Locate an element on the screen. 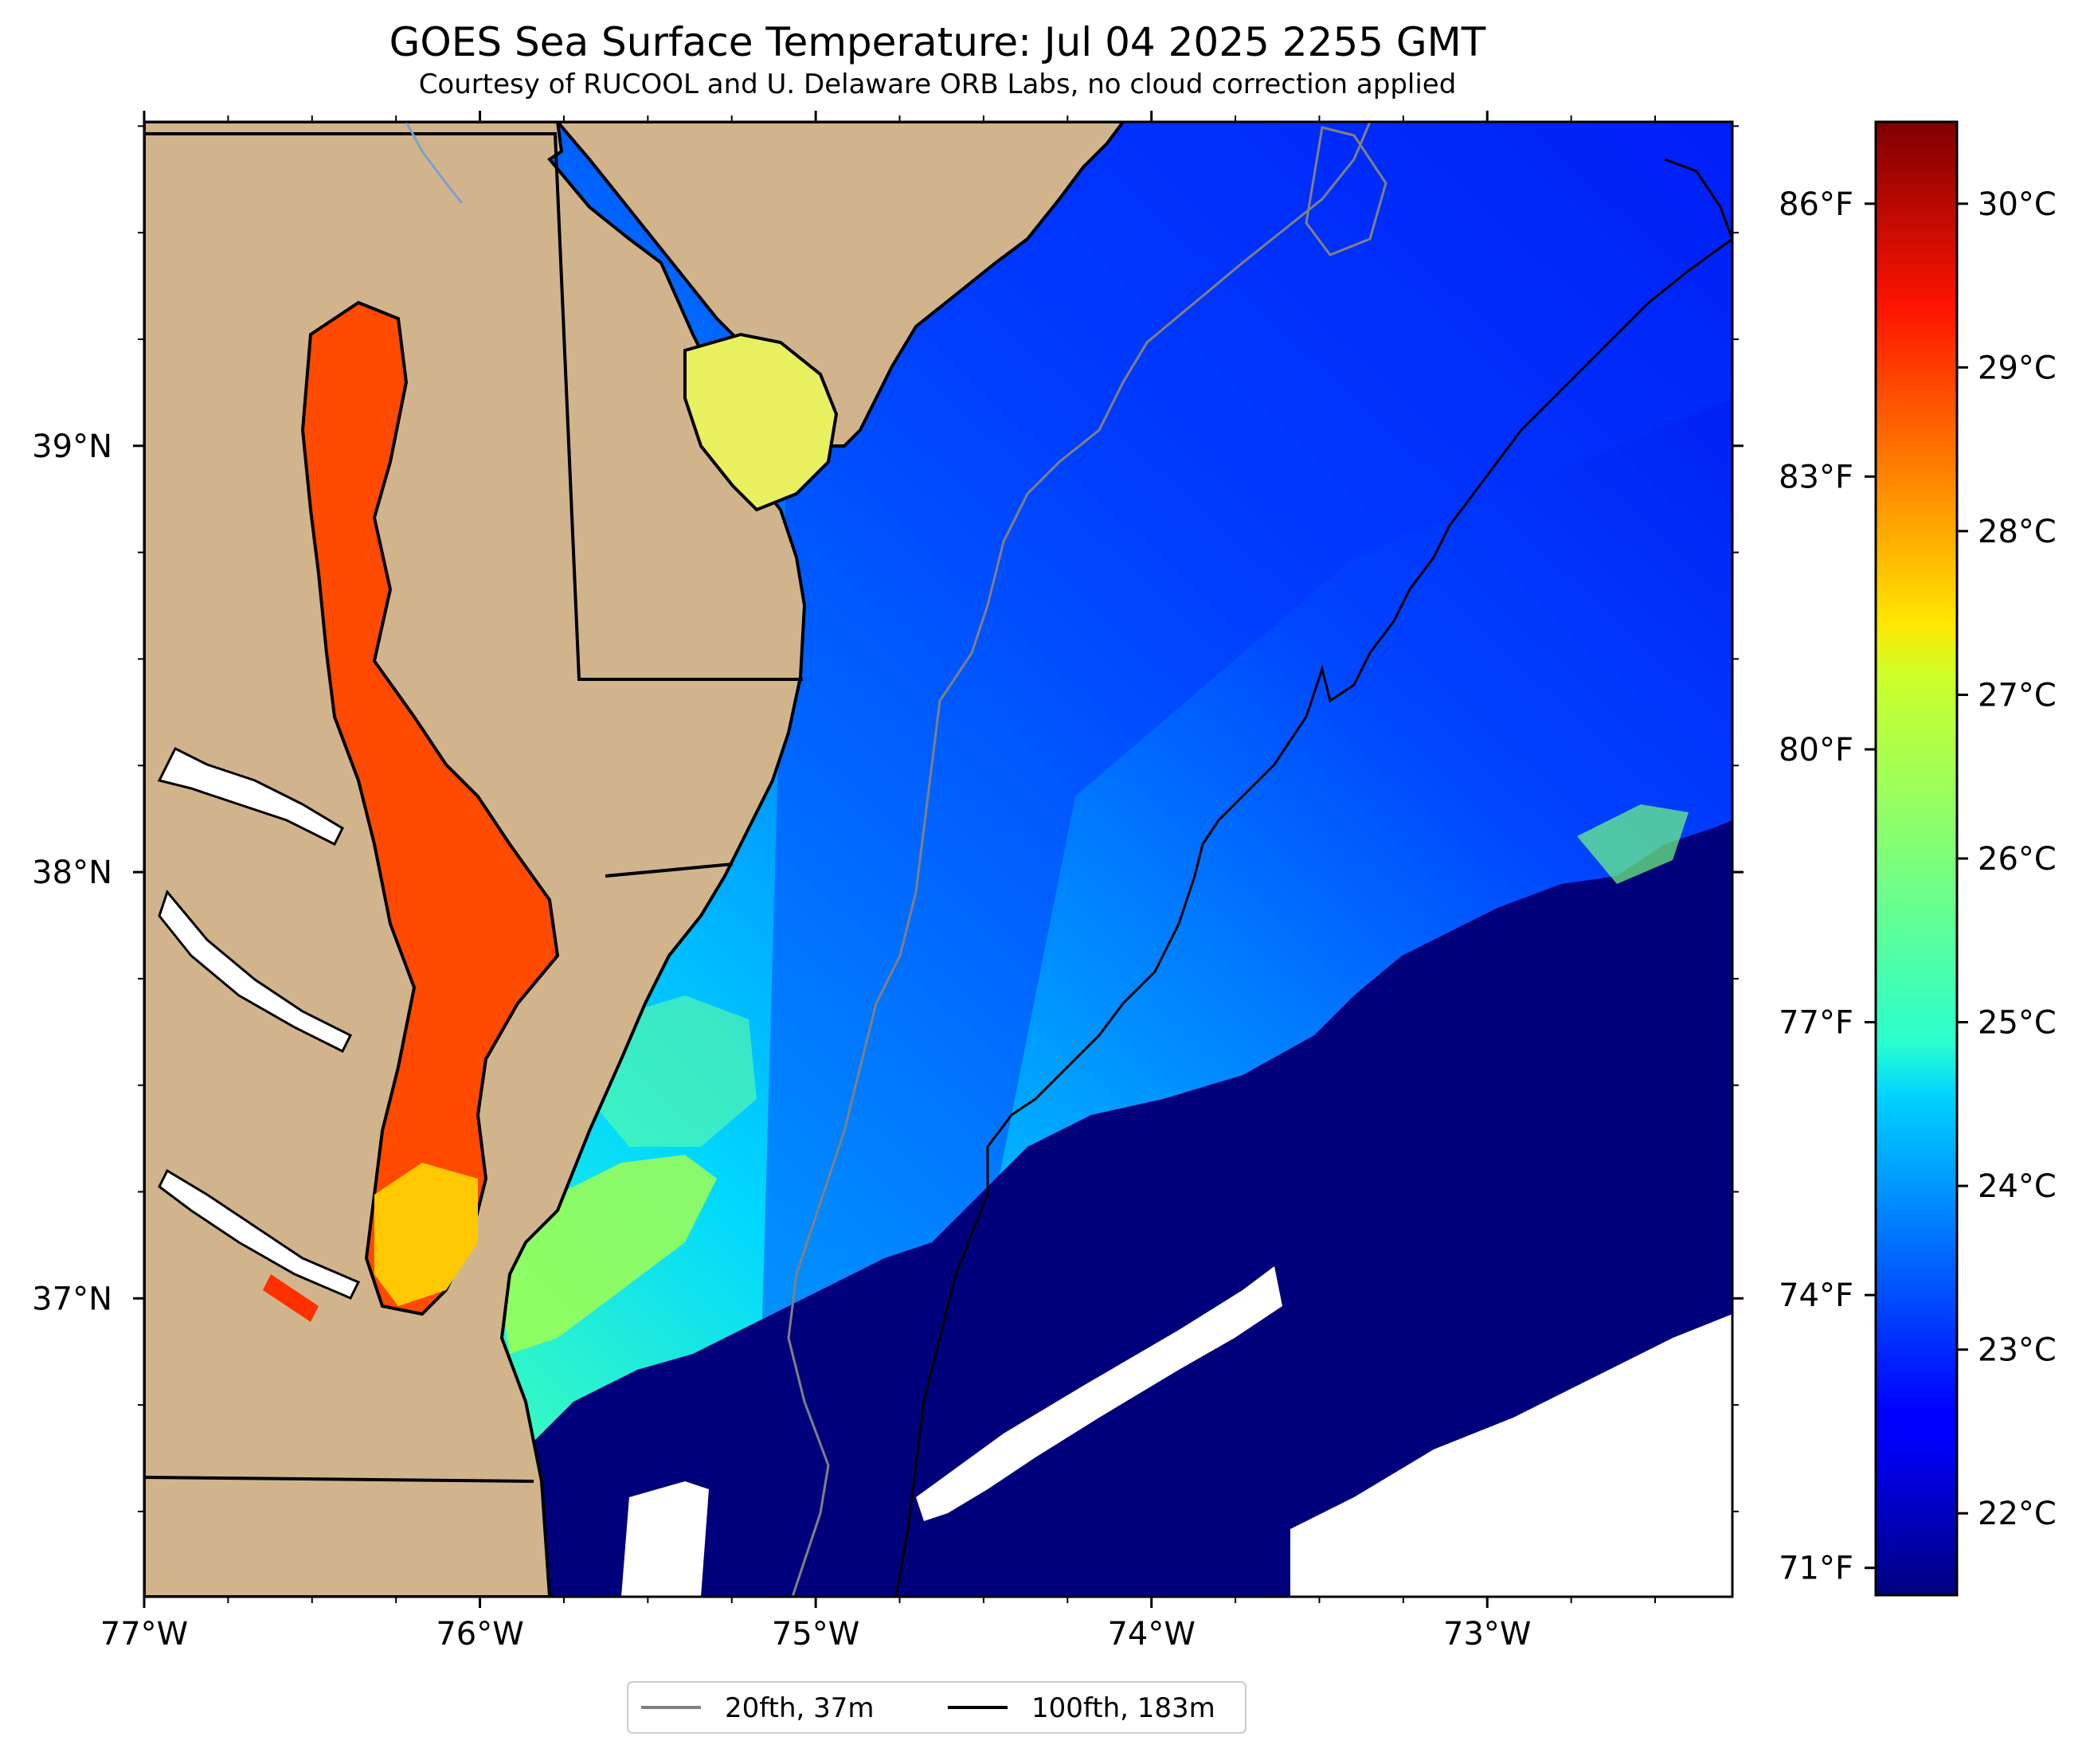 The width and height of the screenshot is (2086, 1764). chesapeake-mouth-warm is located at coordinates (426, 1235).